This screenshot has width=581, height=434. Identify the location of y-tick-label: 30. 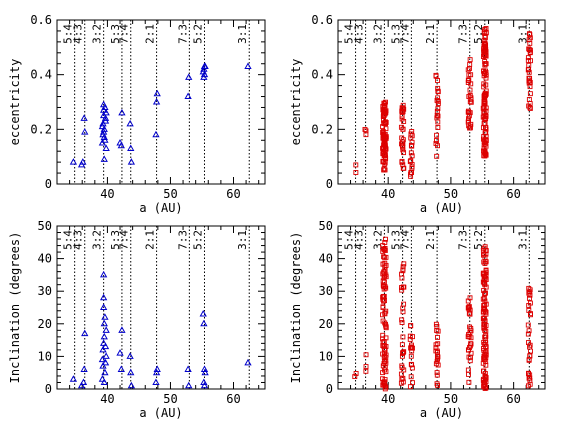
(45, 291).